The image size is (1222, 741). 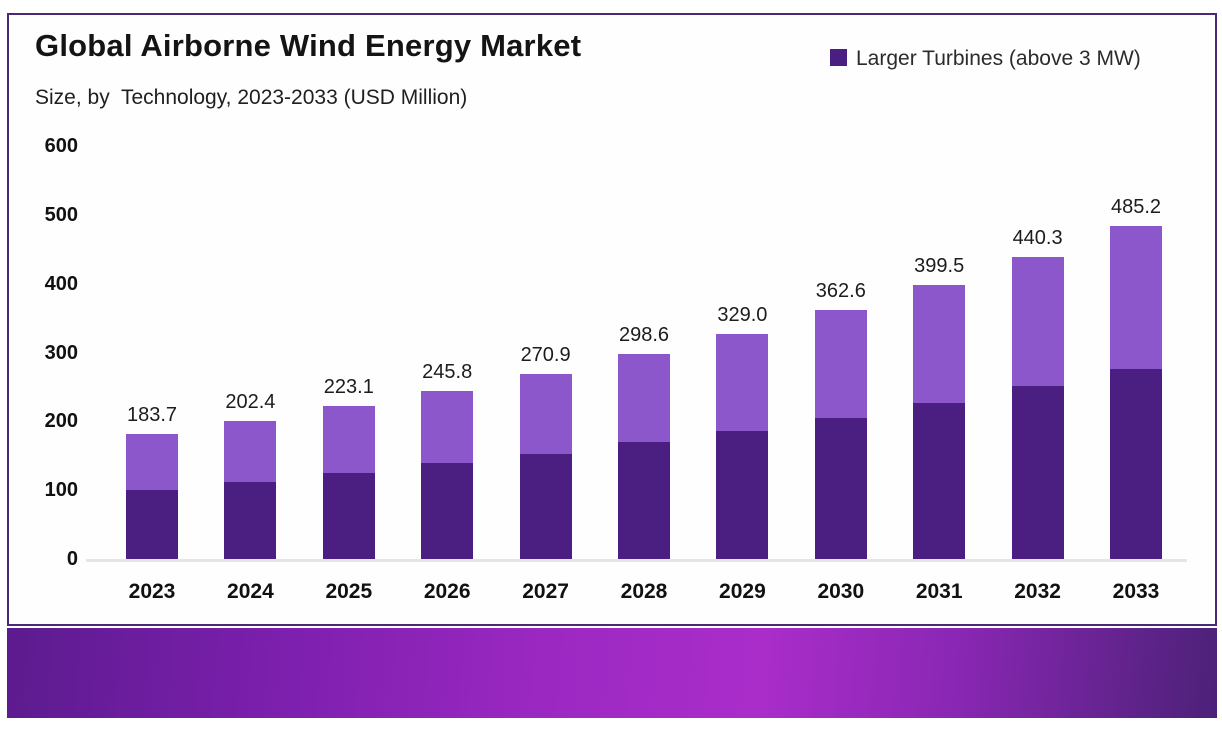 I want to click on bar-total-label-2024: 202.4, so click(x=250, y=401).